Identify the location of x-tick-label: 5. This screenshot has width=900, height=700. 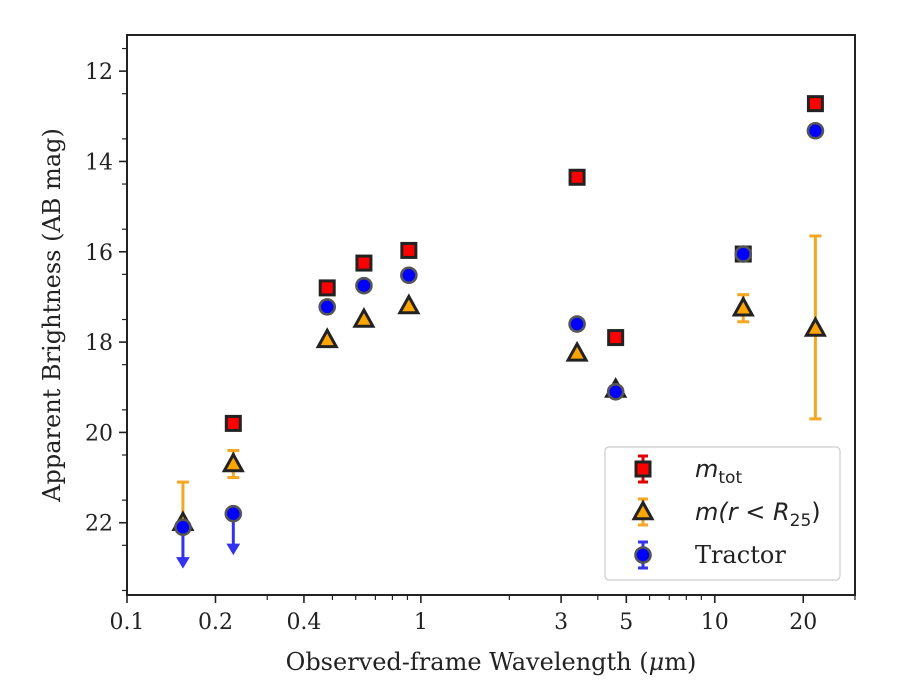
(626, 622).